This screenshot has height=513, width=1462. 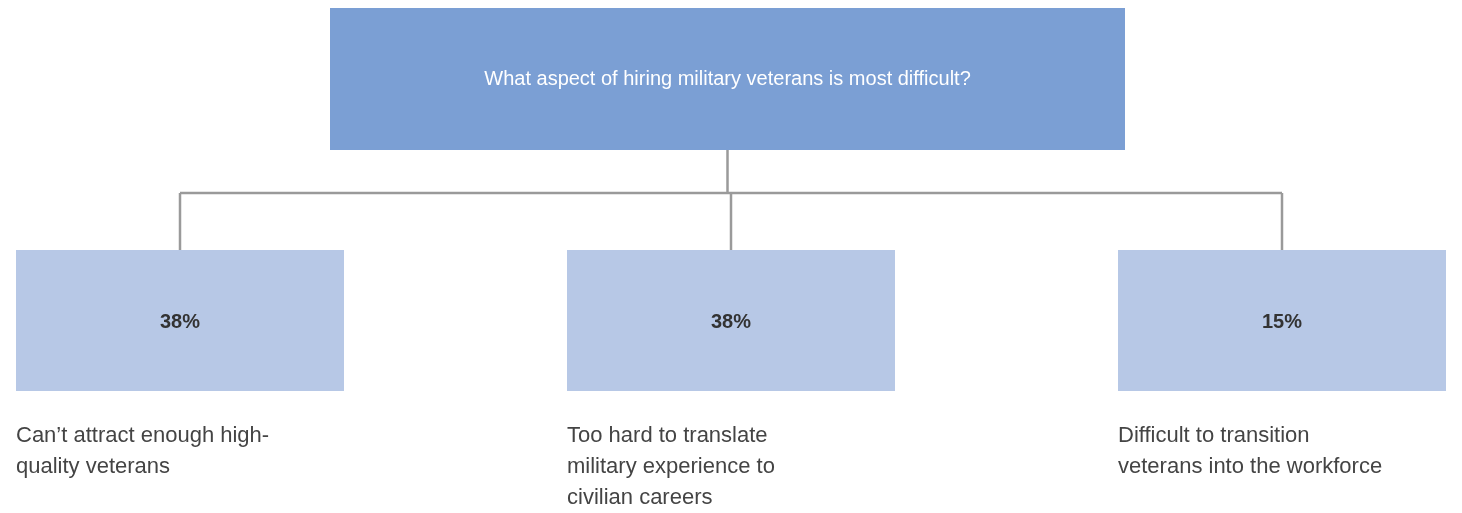 I want to click on data-label: 15%, so click(x=1282, y=321).